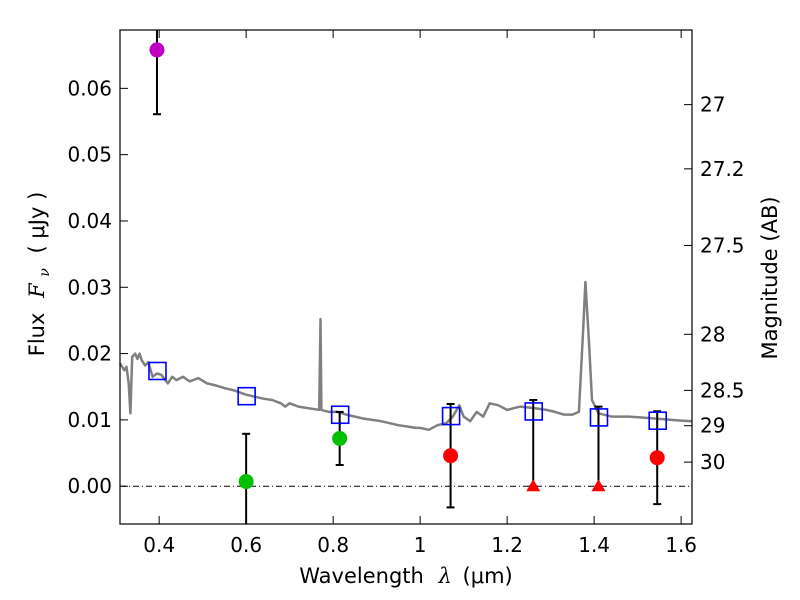 The height and width of the screenshot is (600, 800). Describe the element at coordinates (89, 155) in the screenshot. I see `y-tick-label: 0.05` at that location.